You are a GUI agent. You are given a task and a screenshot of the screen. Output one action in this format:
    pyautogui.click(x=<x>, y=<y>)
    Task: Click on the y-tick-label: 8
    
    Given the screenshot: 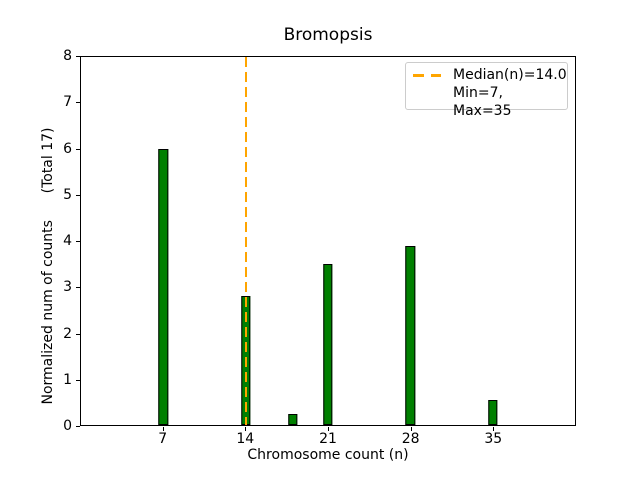 What is the action you would take?
    pyautogui.click(x=67, y=56)
    